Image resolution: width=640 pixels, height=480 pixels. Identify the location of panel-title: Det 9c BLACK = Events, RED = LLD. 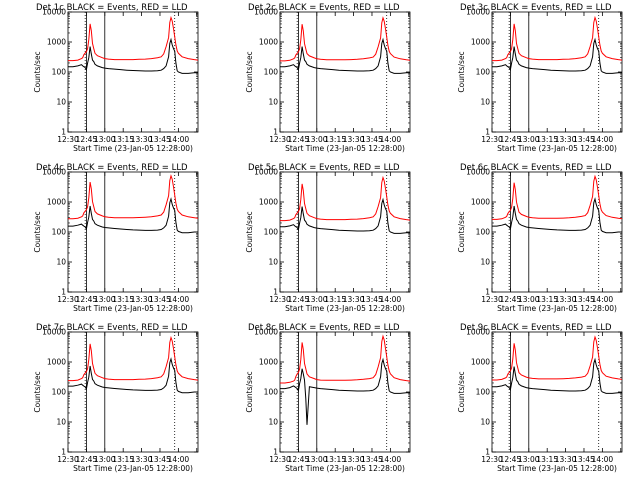
(536, 328).